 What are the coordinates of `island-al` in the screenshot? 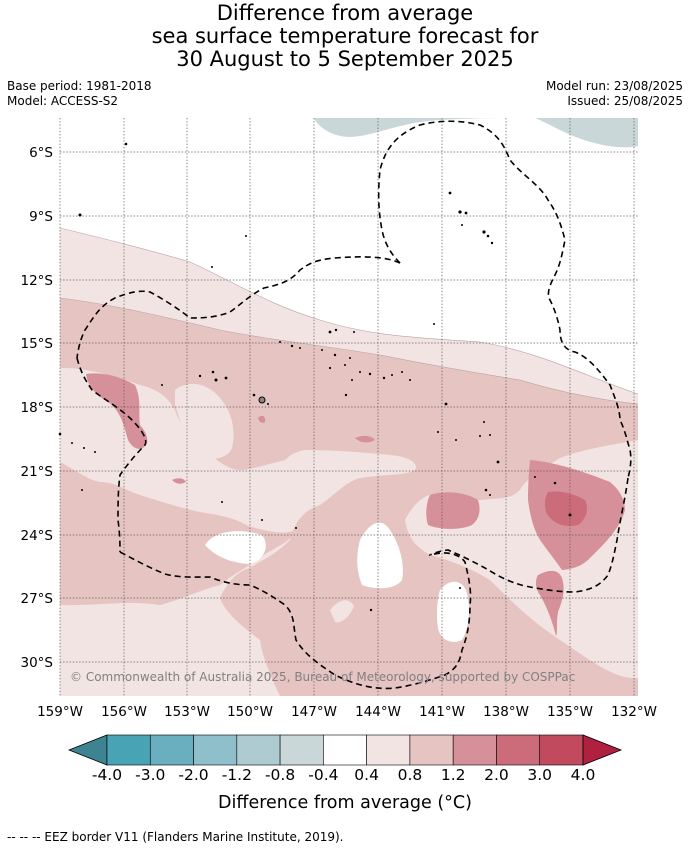 It's located at (346, 395).